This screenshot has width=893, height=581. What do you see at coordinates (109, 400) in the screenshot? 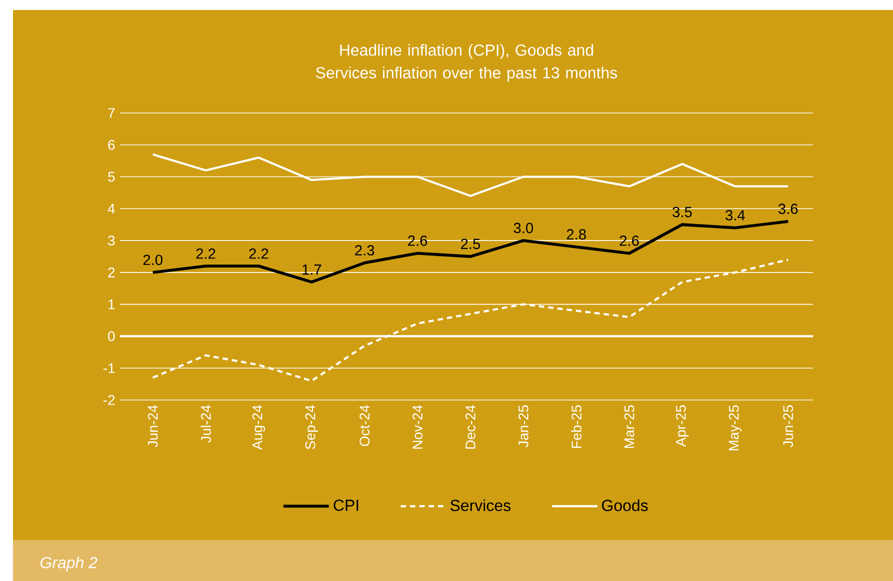
I see `y-tick-label: -2` at bounding box center [109, 400].